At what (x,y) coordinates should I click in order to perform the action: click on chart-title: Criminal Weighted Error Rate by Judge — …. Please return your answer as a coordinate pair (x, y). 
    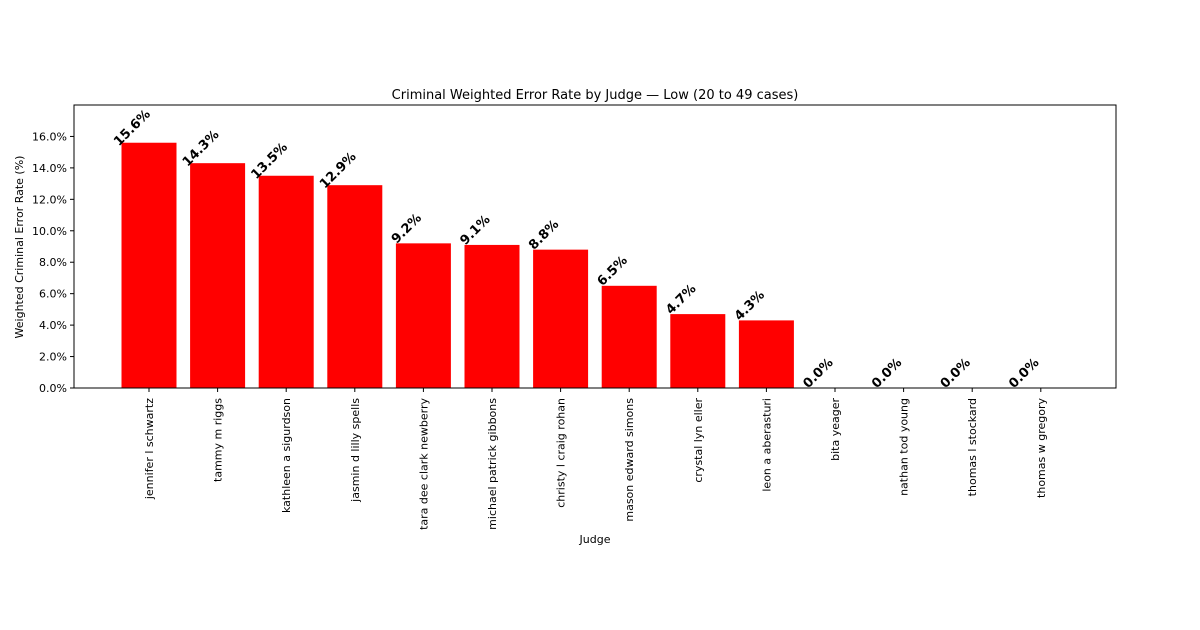
    Looking at the image, I should click on (595, 95).